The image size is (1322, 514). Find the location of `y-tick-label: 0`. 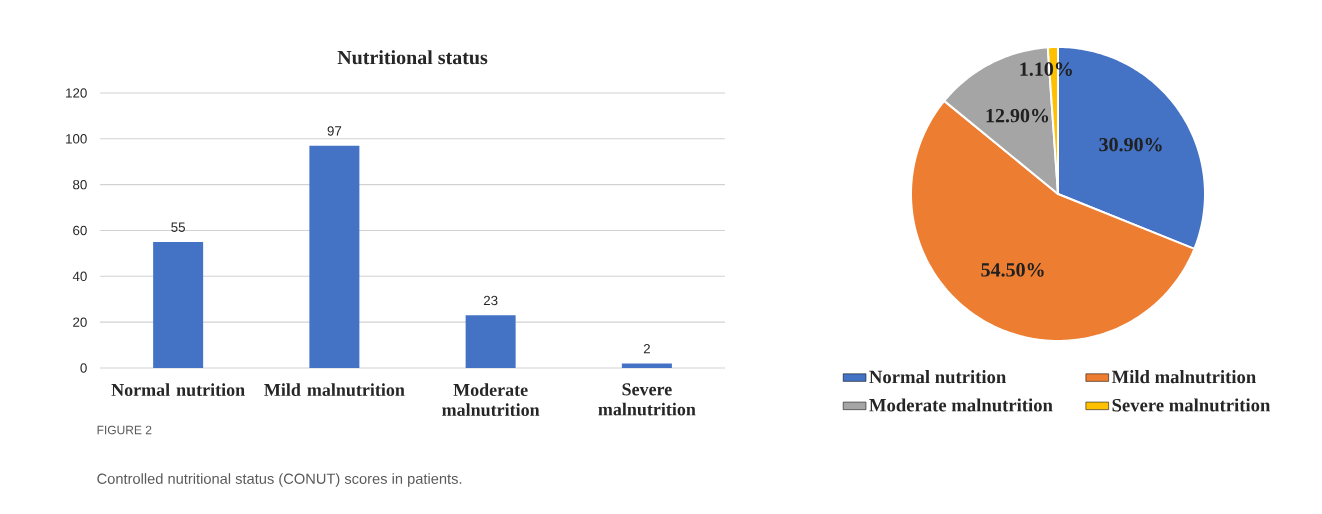

y-tick-label: 0 is located at coordinates (83, 368).